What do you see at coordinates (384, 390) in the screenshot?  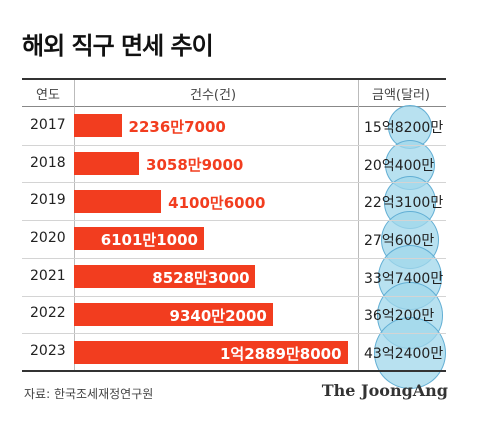 I see `publisher-logo: The JoongAng` at bounding box center [384, 390].